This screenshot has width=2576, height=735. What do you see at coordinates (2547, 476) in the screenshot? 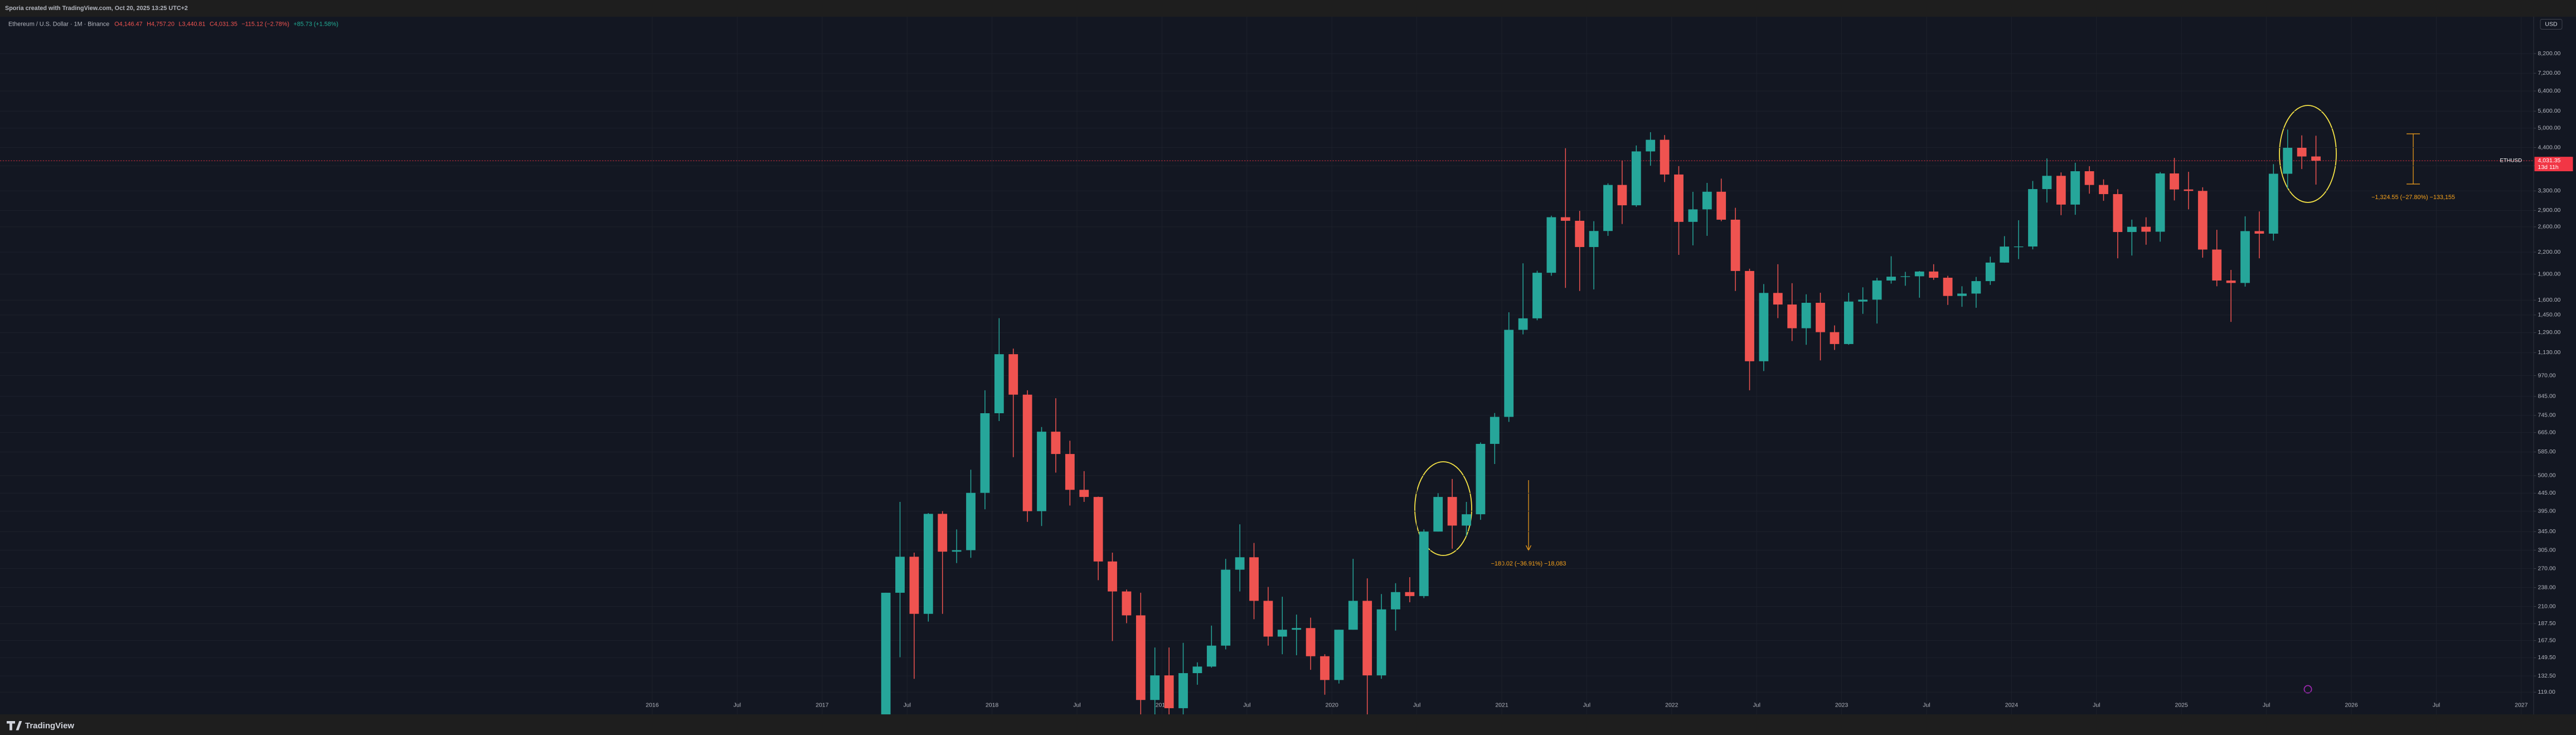
I see `y-tick-label: 500.00` at bounding box center [2547, 476].